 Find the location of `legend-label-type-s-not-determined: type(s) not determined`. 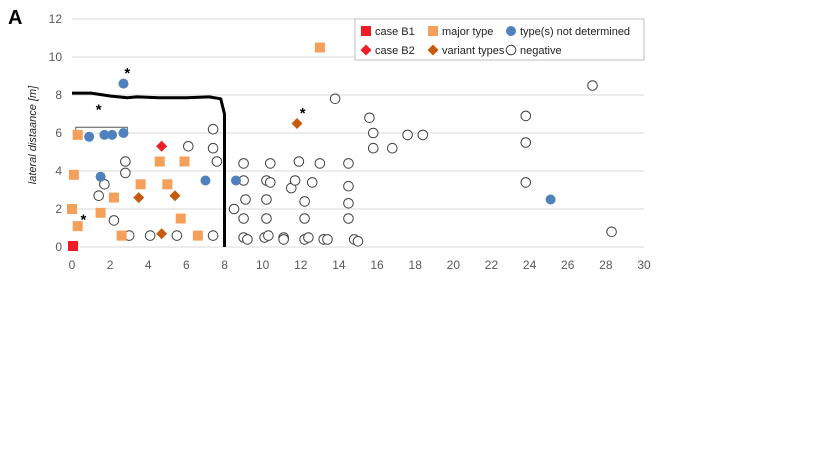

legend-label-type-s-not-determined: type(s) not determined is located at coordinates (575, 32).